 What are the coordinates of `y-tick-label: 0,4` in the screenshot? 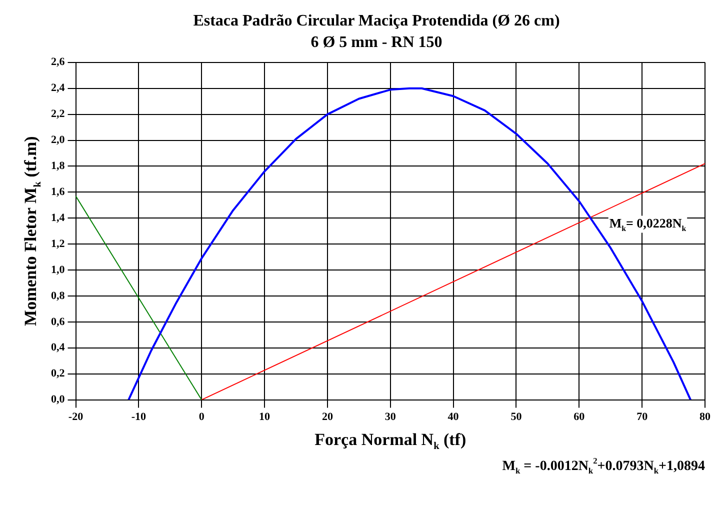 It's located at (58, 348).